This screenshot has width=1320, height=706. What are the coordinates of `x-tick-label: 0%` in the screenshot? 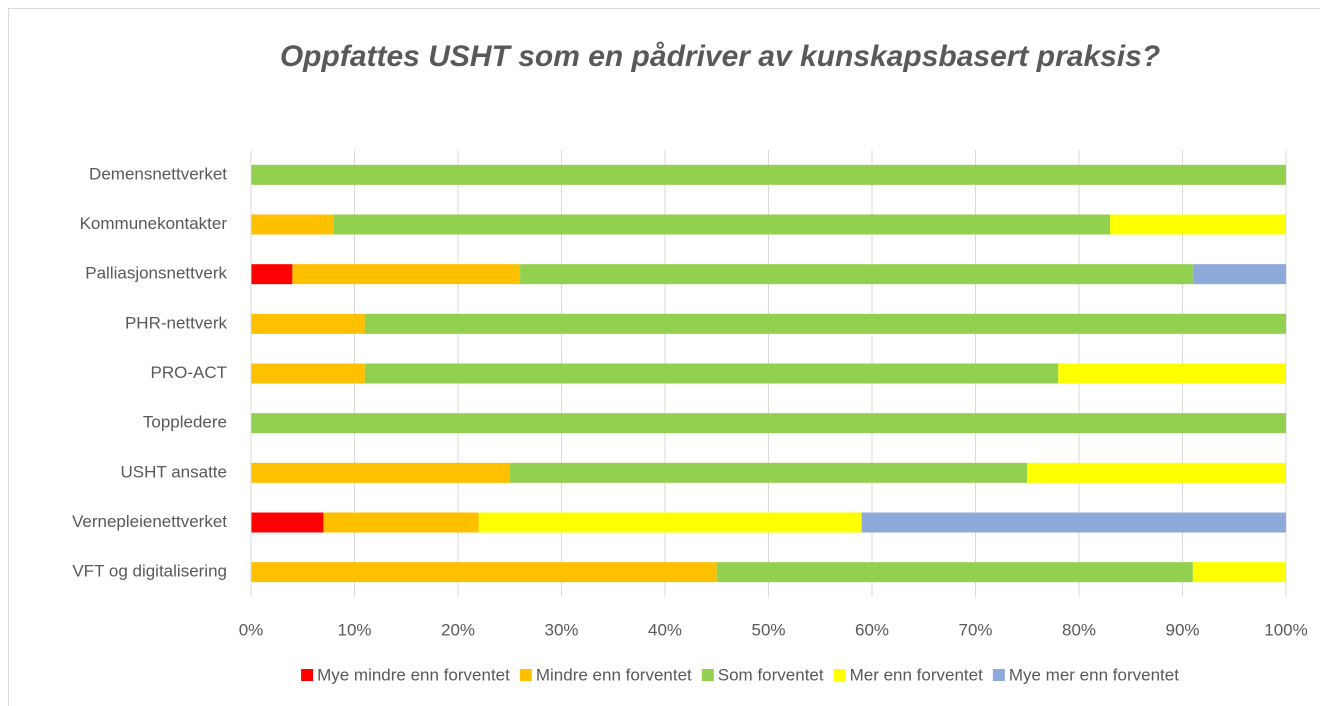 It's located at (251, 629).